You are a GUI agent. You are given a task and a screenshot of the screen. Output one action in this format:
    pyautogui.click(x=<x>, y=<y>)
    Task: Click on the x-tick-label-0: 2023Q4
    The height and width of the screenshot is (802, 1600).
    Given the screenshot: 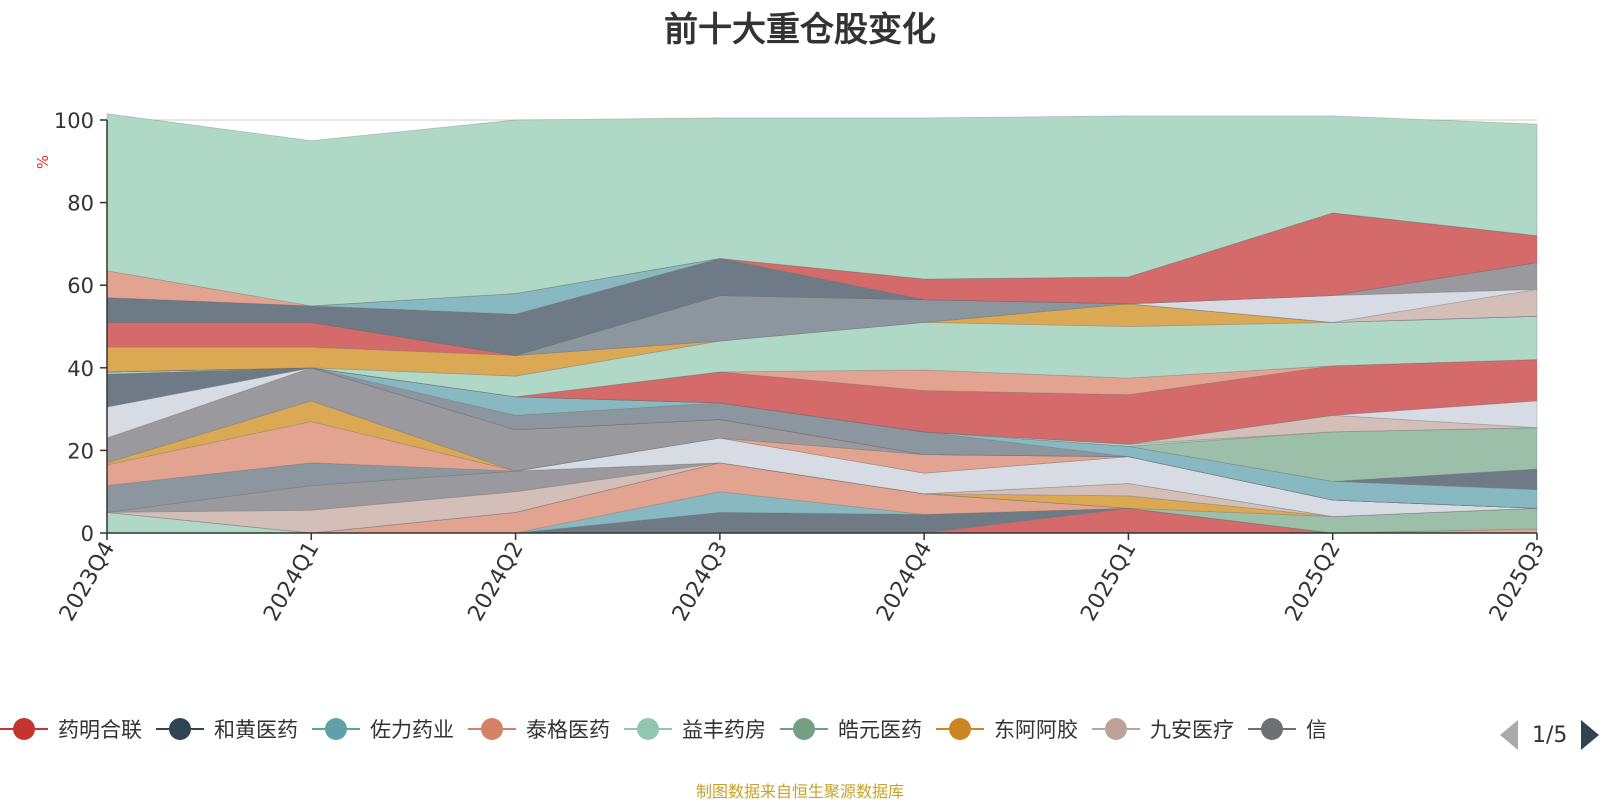 What is the action you would take?
    pyautogui.click(x=87, y=582)
    